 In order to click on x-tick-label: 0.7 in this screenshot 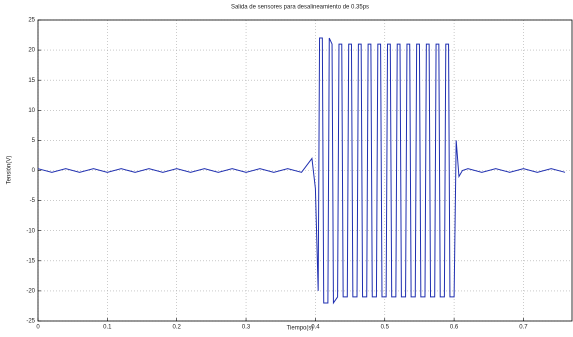, I will do `click(523, 328)`.